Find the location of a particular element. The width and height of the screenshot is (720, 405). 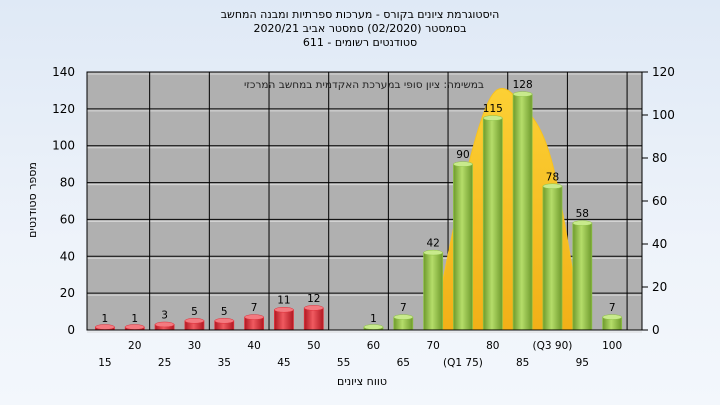

data-label-85: 128 is located at coordinates (523, 85).